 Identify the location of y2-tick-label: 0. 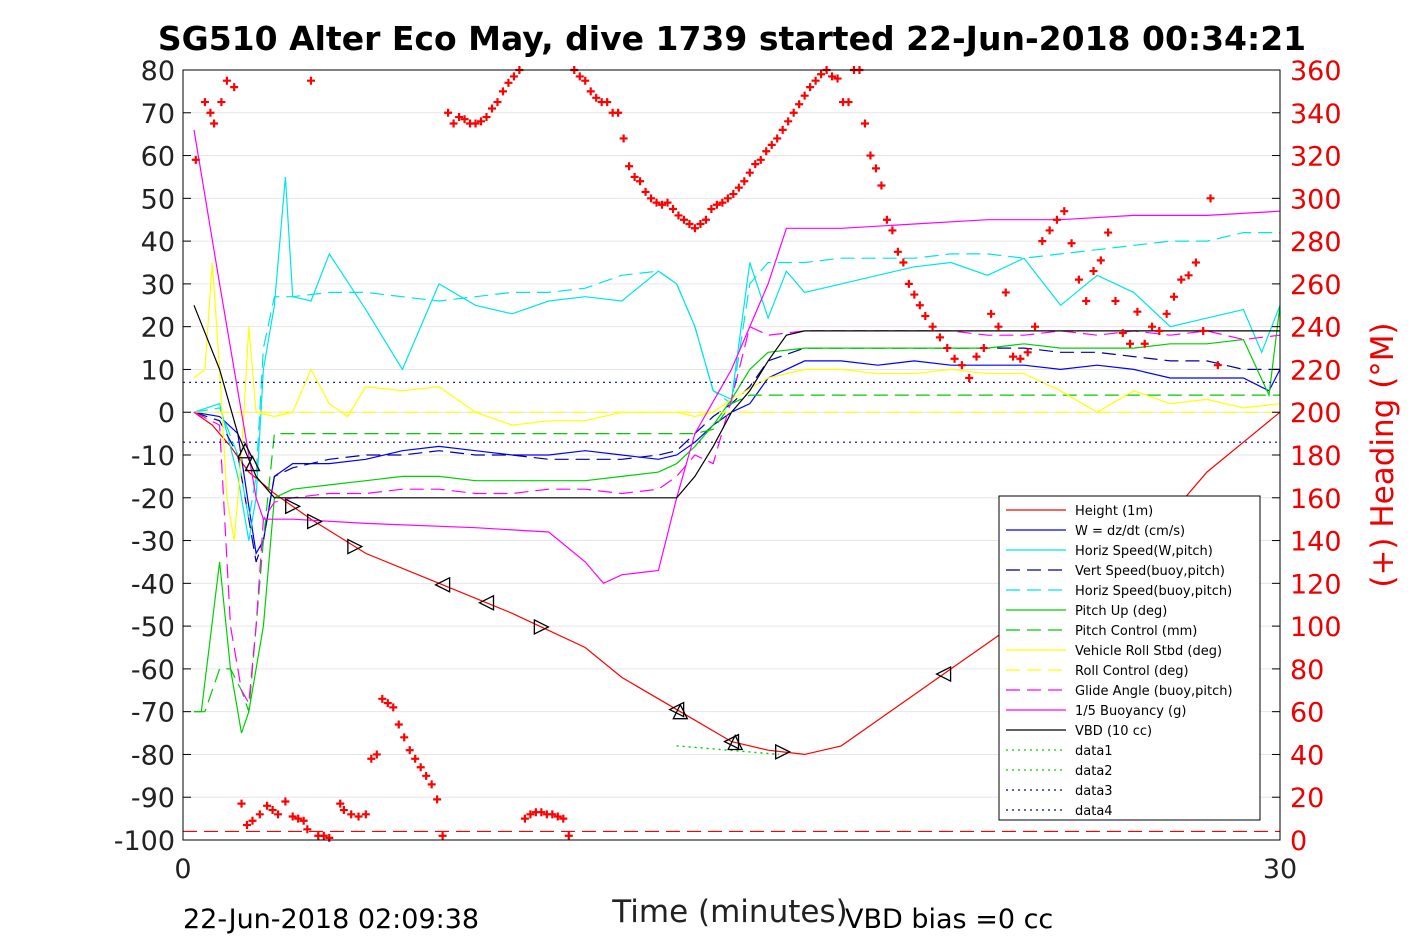
(1298, 841).